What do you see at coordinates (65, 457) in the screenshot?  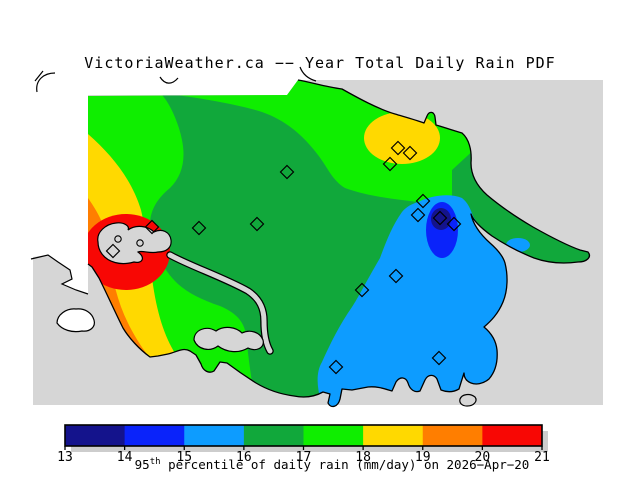 I see `colorbar-tick-label: 13` at bounding box center [65, 457].